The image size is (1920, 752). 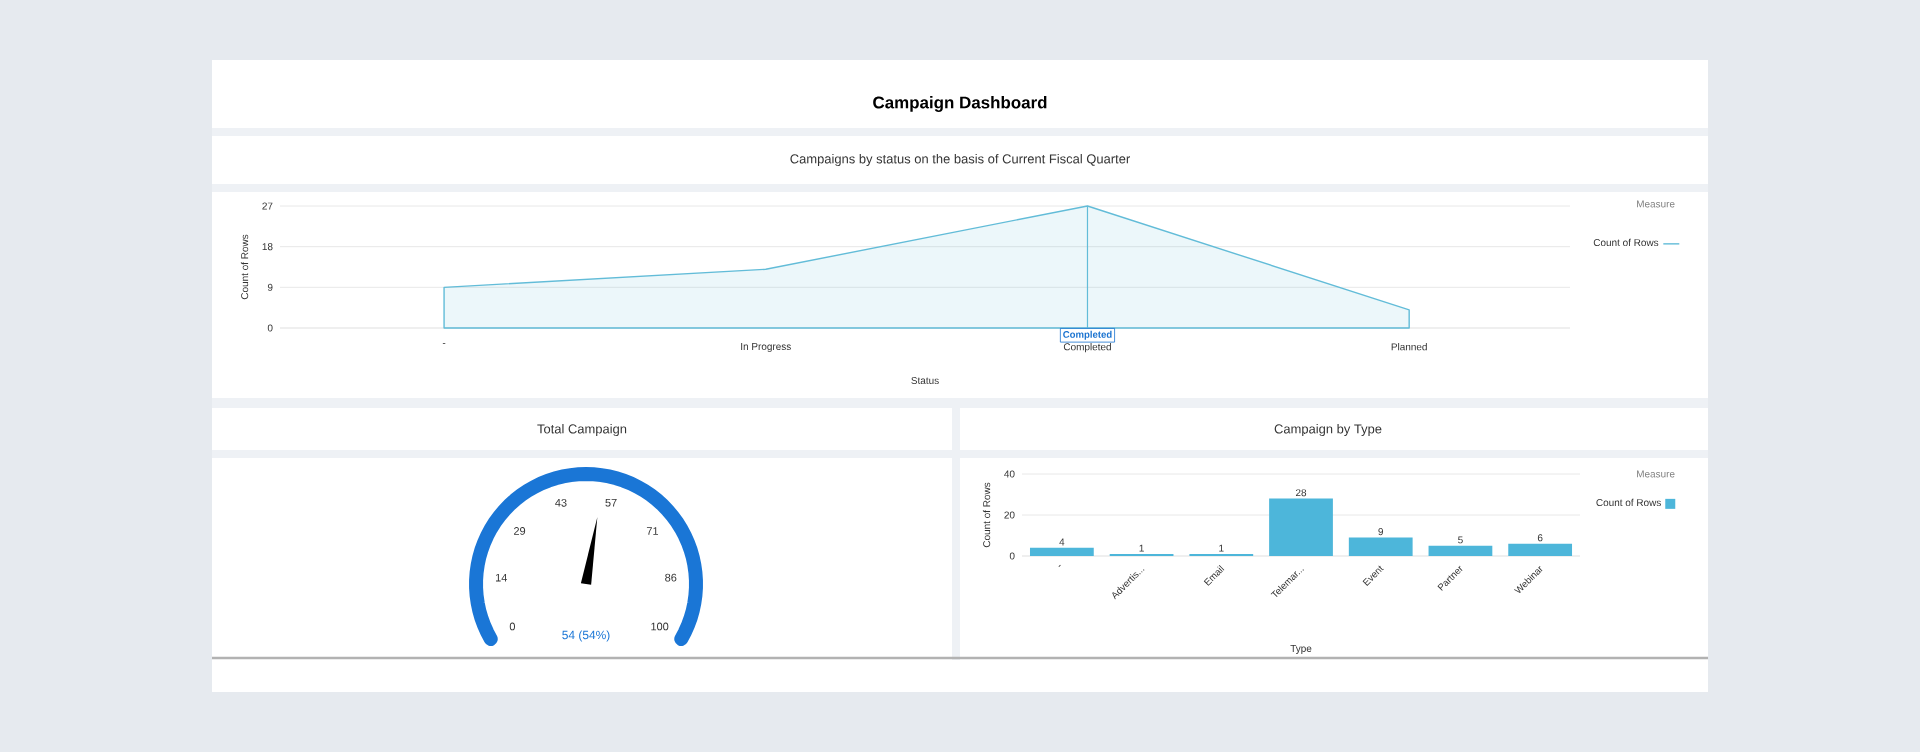 I want to click on text: Campaign Dashboard, so click(x=960, y=104).